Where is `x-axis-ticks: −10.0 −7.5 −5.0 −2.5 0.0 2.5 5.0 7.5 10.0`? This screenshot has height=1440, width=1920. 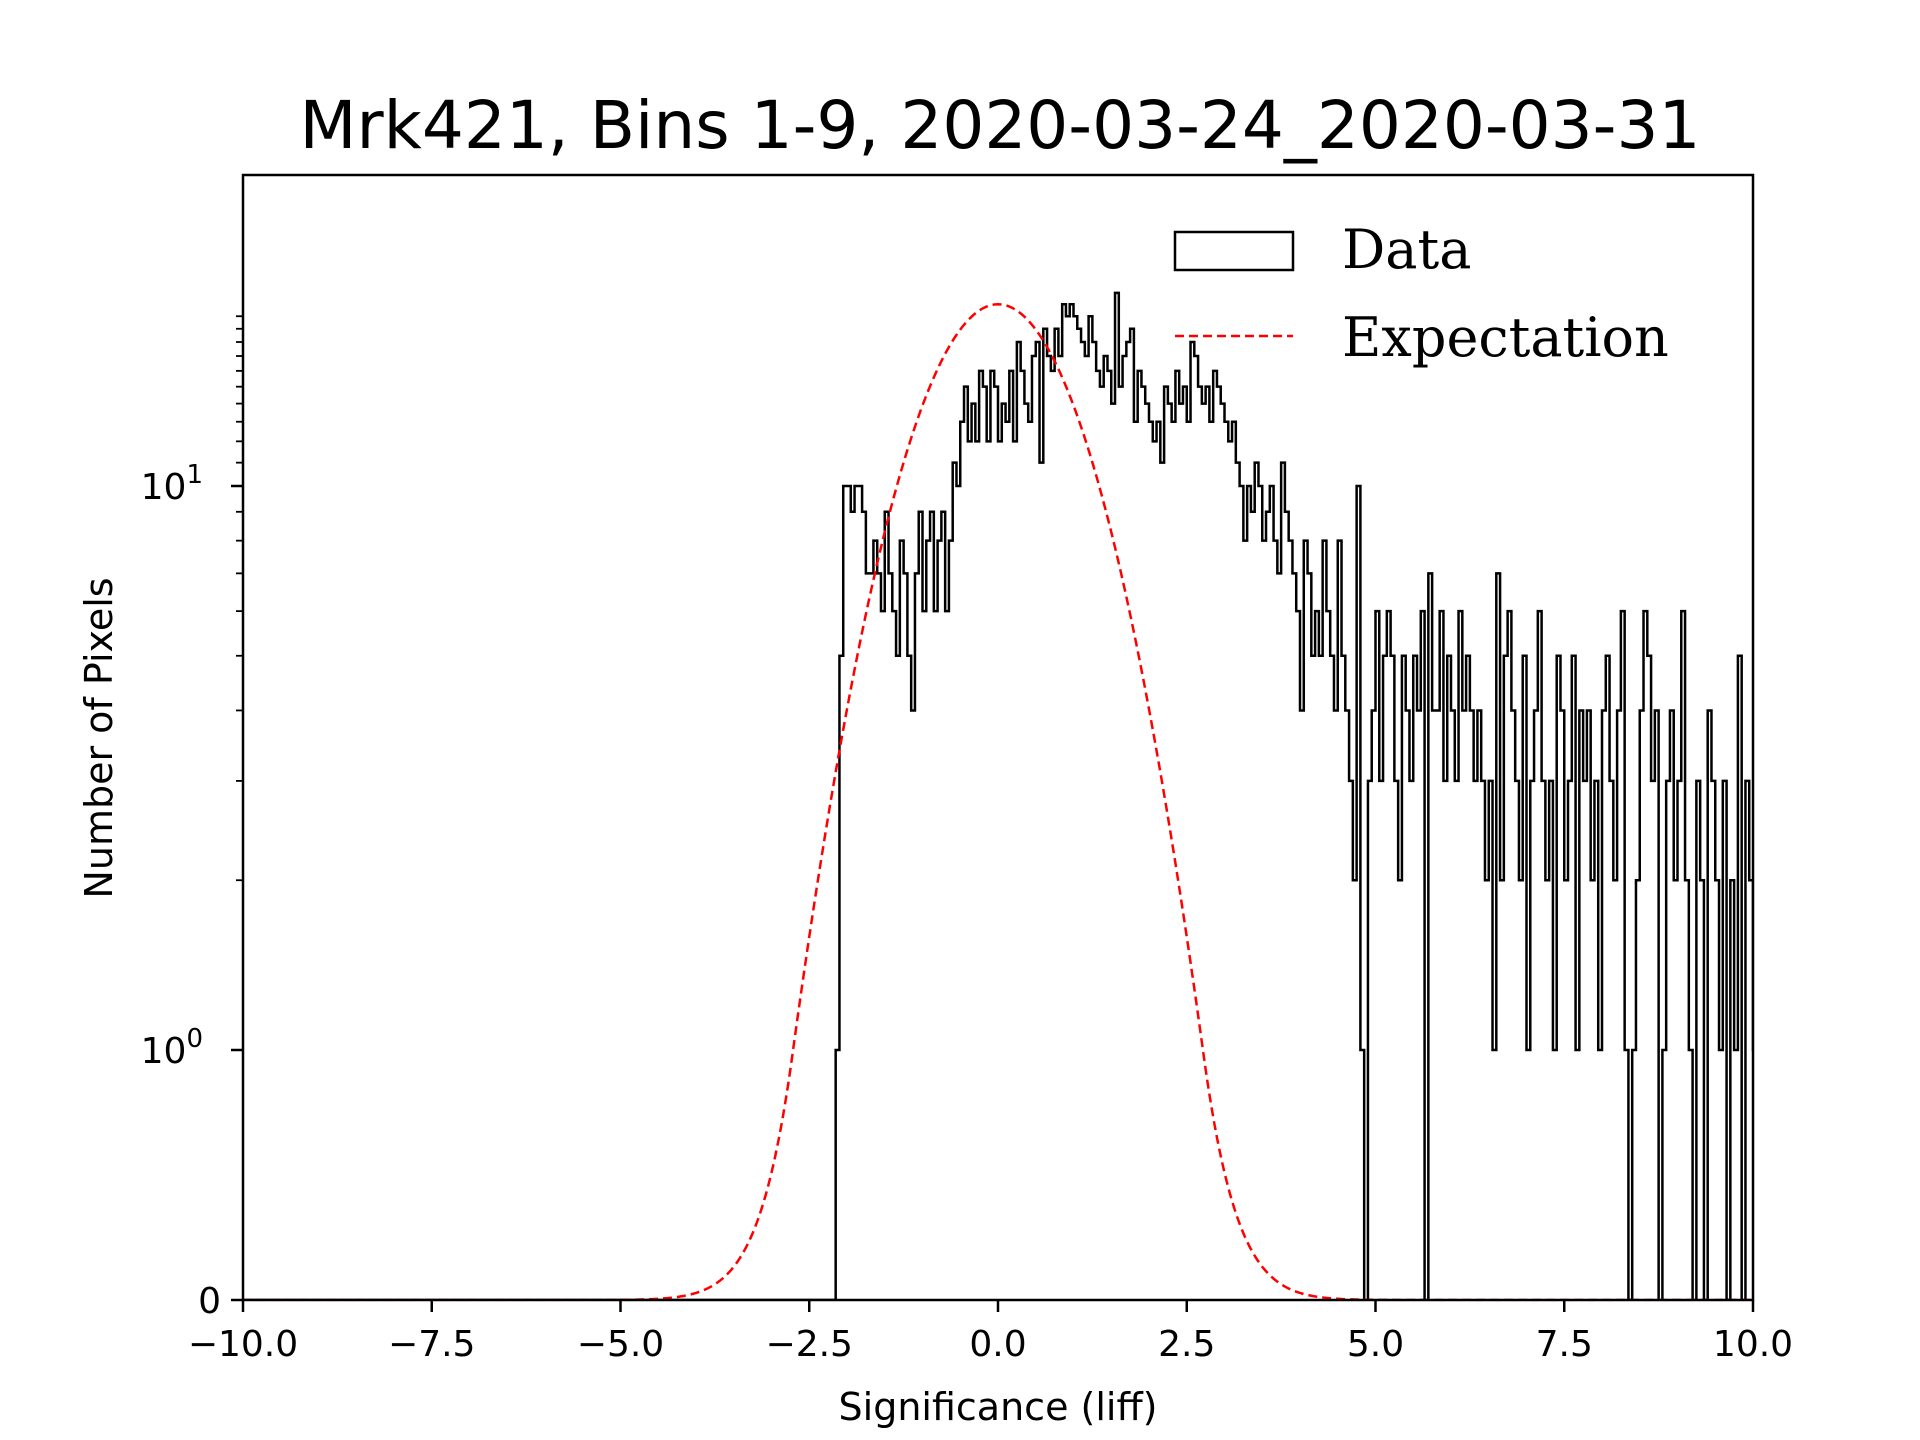 x-axis-ticks: −10.0 −7.5 −5.0 −2.5 0.0 2.5 5.0 7.5 10.0 is located at coordinates (990, 1332).